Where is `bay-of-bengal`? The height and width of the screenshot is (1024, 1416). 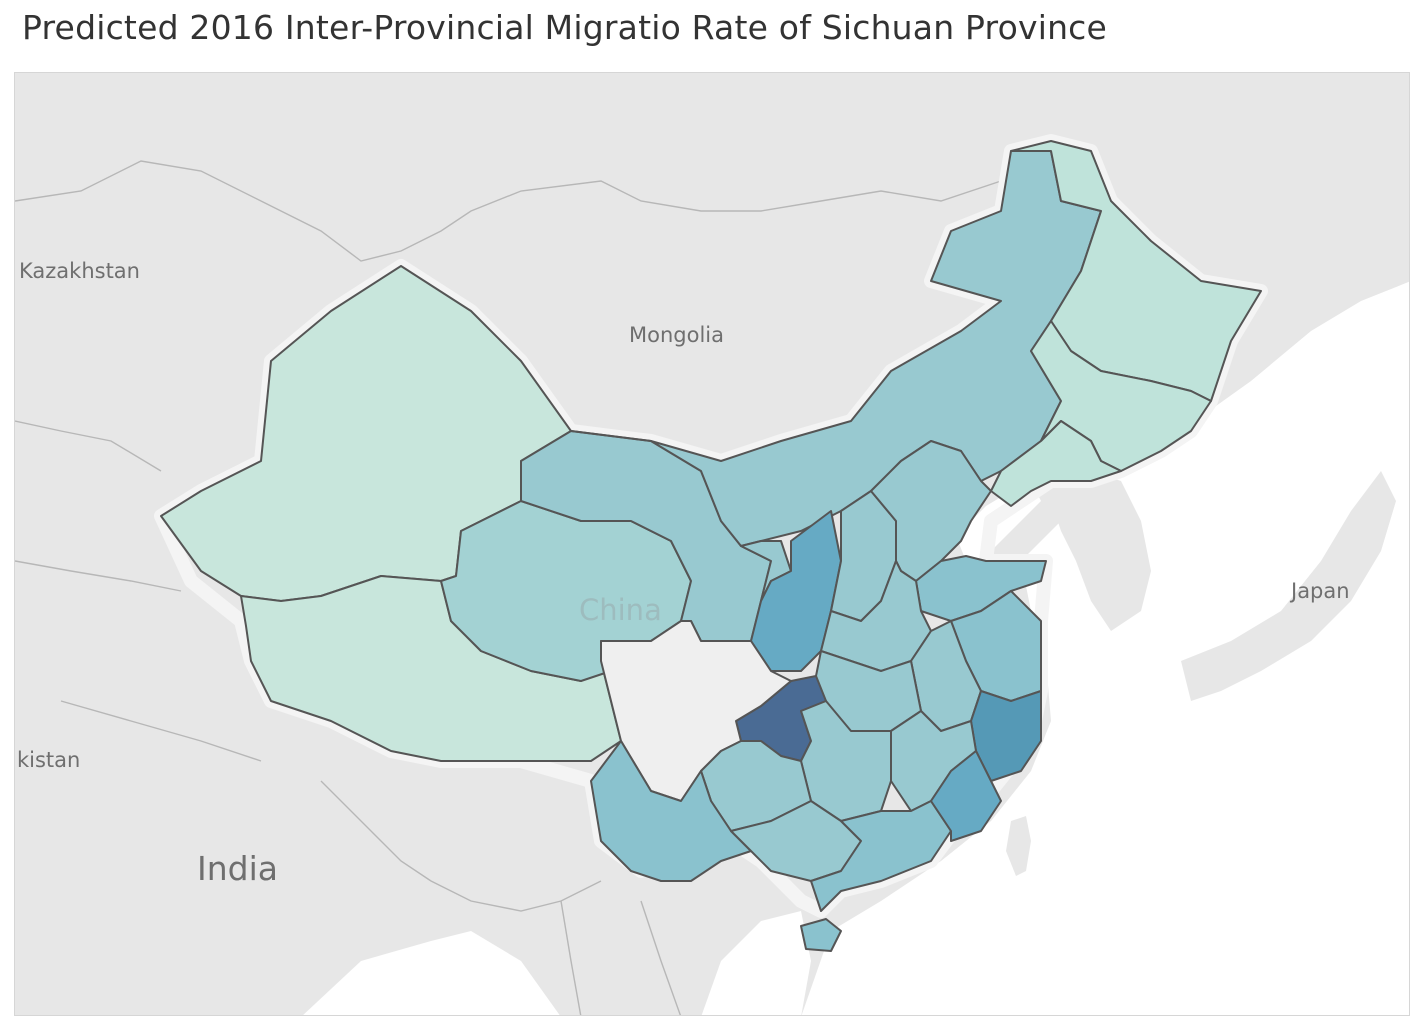
bay-of-bengal is located at coordinates (431, 973).